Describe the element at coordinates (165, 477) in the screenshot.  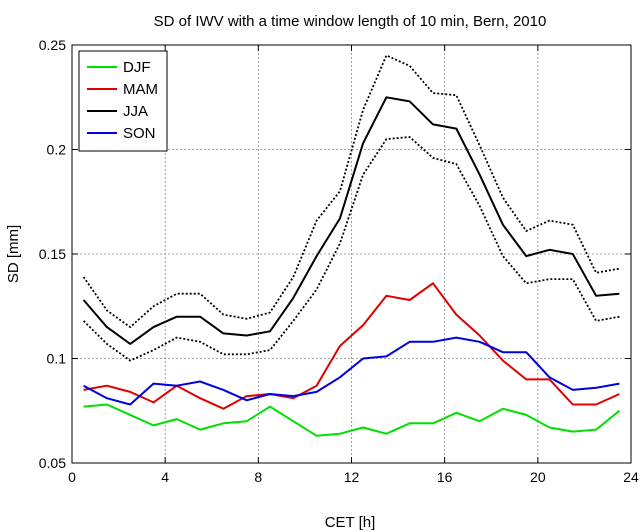
I see `x-tick-label: 4` at that location.